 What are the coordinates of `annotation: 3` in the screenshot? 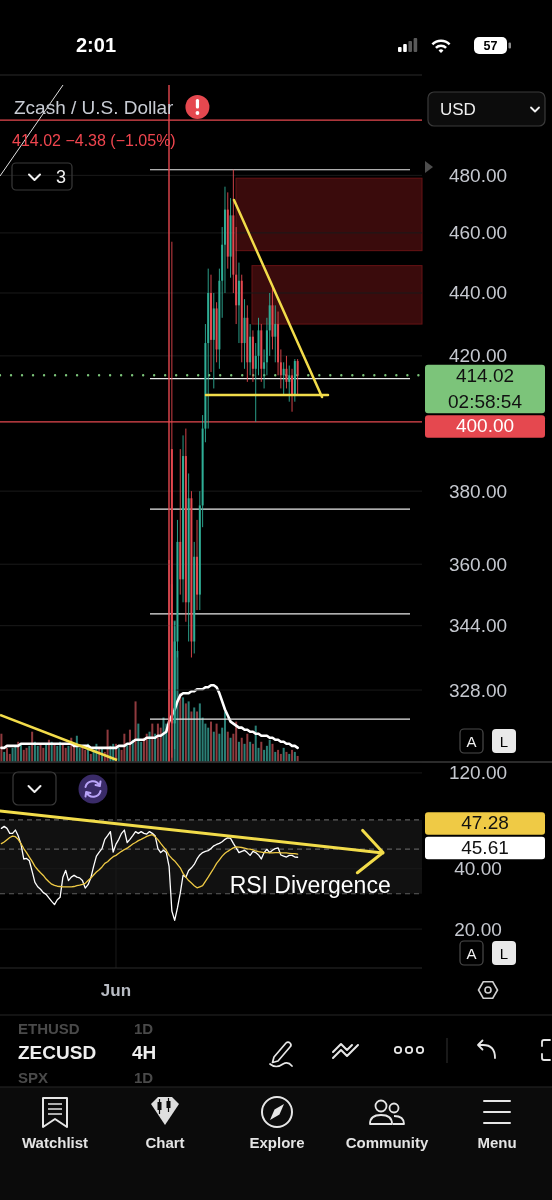 It's located at (61, 177).